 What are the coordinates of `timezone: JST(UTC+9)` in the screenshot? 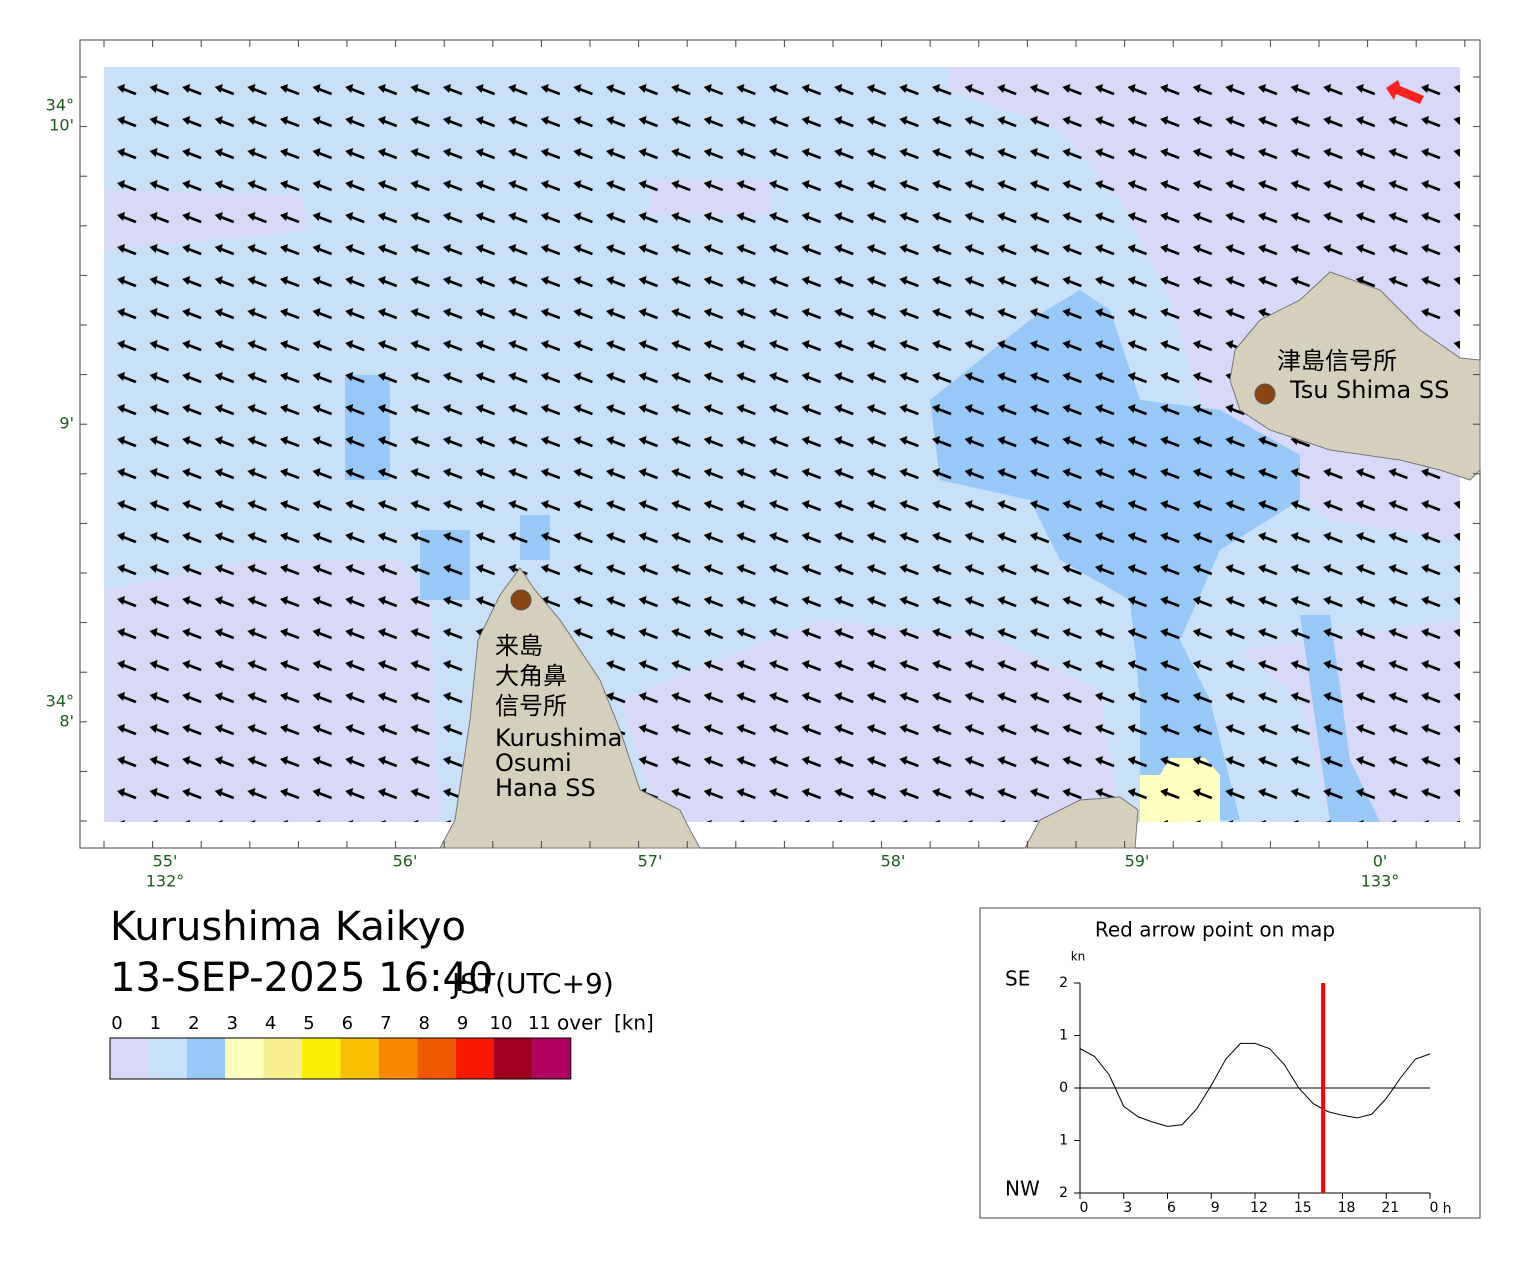 It's located at (532, 983).